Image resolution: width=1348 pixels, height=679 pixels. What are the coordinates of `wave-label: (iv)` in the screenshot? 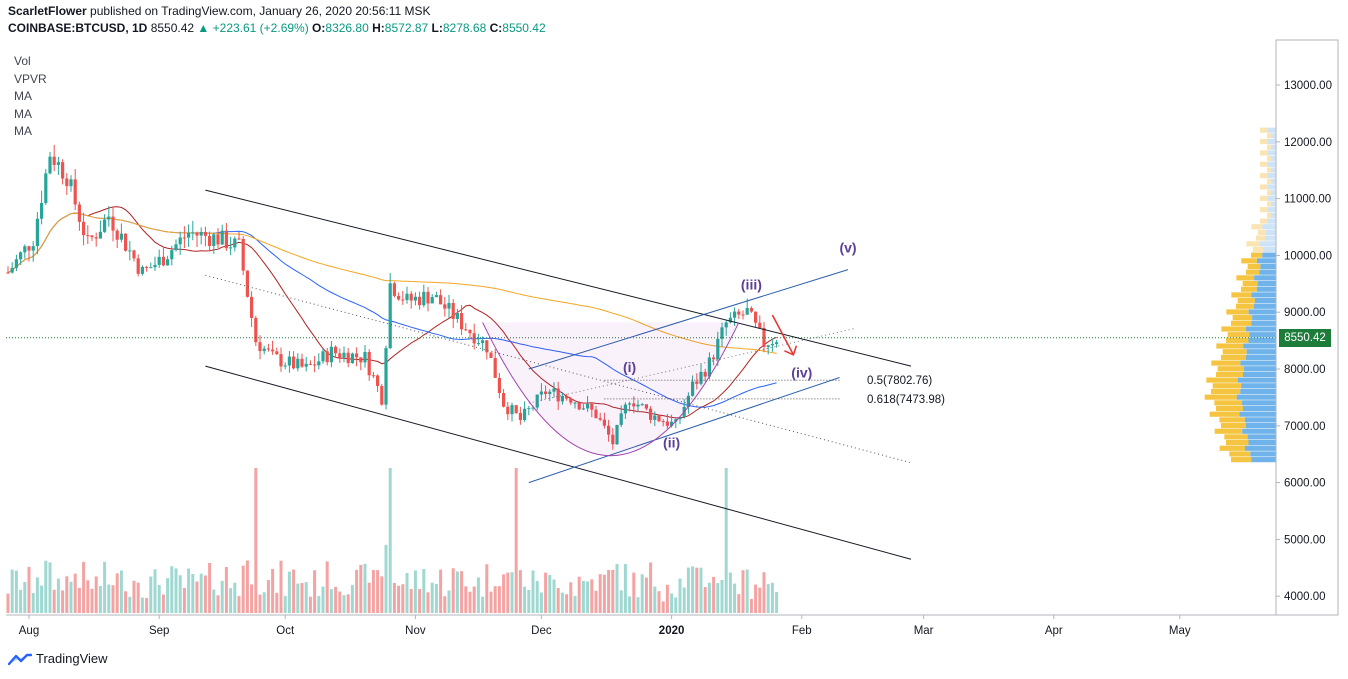 It's located at (801, 373).